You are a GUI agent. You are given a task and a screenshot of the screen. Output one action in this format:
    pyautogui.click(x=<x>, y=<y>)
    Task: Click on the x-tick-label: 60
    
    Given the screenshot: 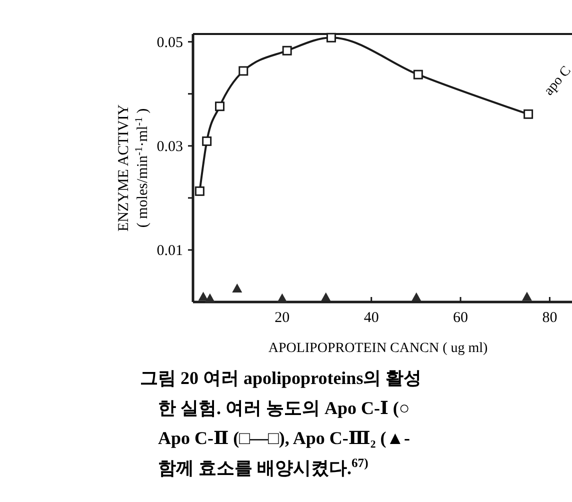 What is the action you would take?
    pyautogui.click(x=460, y=318)
    